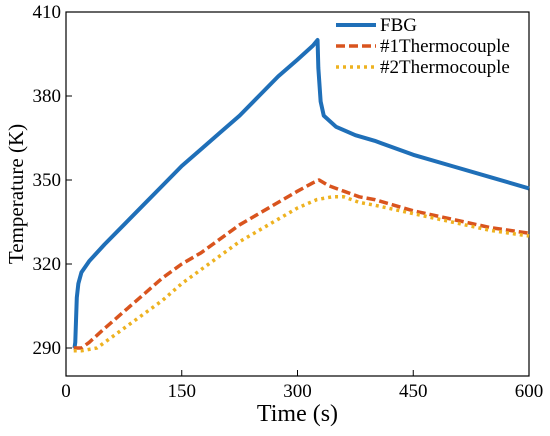 This screenshot has height=436, width=550. What do you see at coordinates (529, 391) in the screenshot?
I see `x-tick-label: 600` at bounding box center [529, 391].